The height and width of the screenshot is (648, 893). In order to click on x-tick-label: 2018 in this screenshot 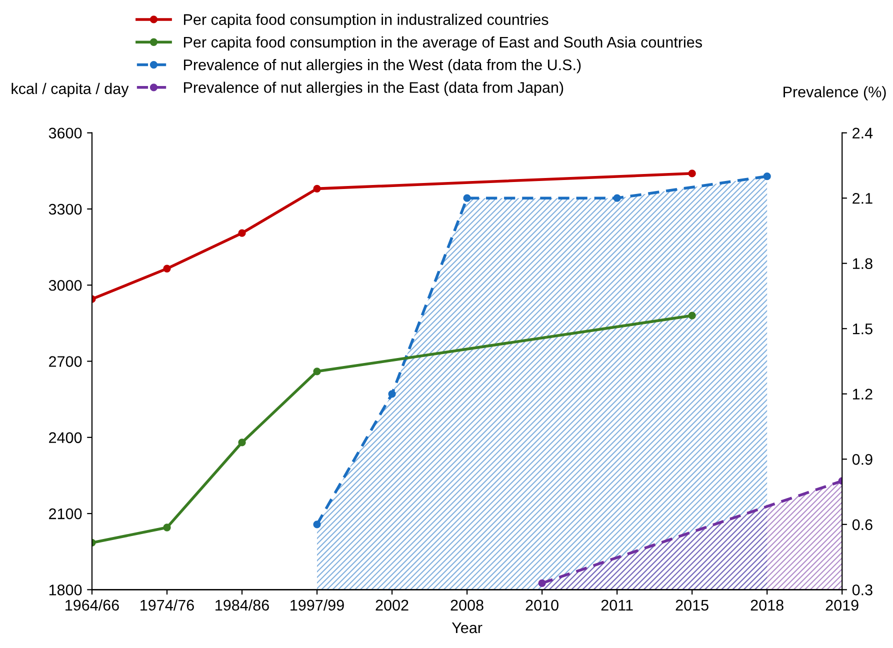, I will do `click(767, 605)`.